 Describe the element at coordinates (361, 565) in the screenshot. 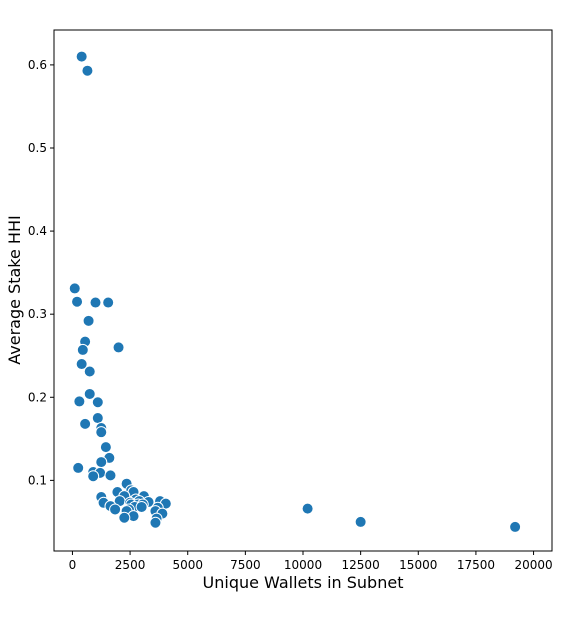

I see `x-tick-label: 12500` at that location.